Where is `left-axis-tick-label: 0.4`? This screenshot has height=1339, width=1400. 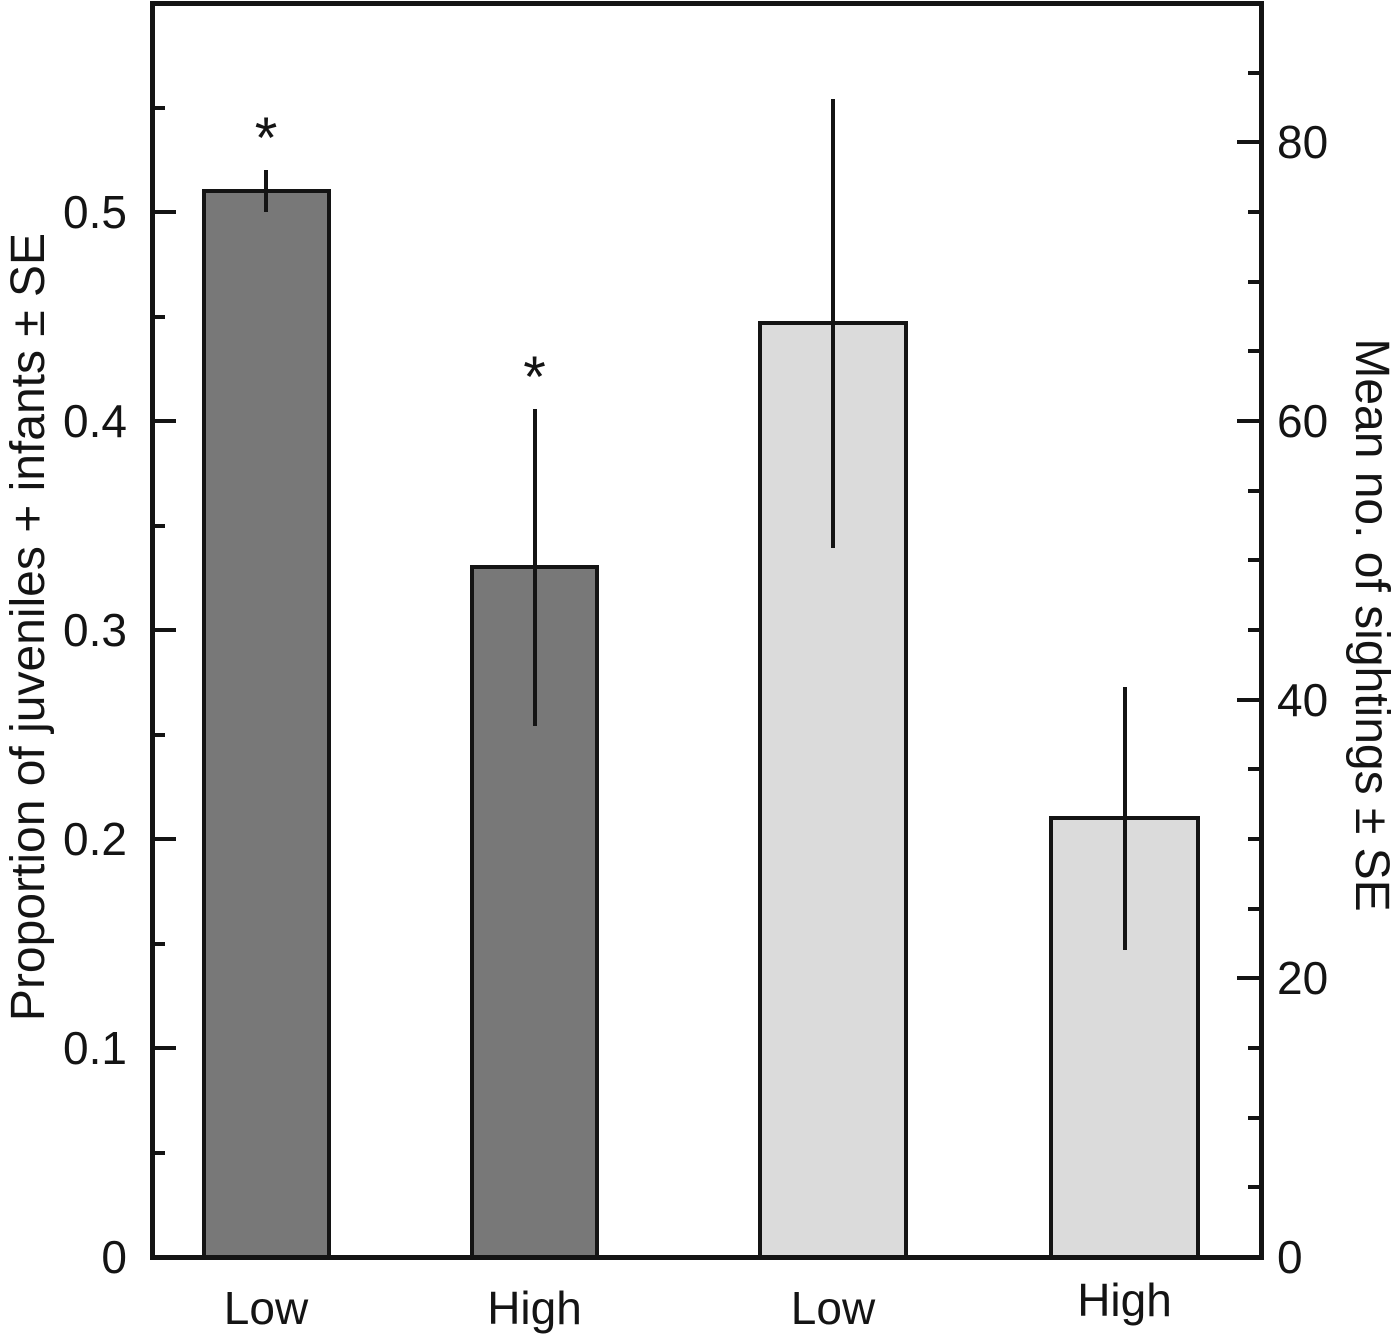
left-axis-tick-label: 0.4 is located at coordinates (95, 421).